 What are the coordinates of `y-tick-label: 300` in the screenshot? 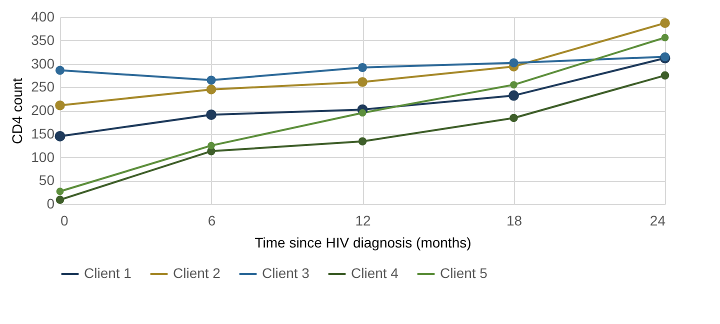 It's located at (43, 63).